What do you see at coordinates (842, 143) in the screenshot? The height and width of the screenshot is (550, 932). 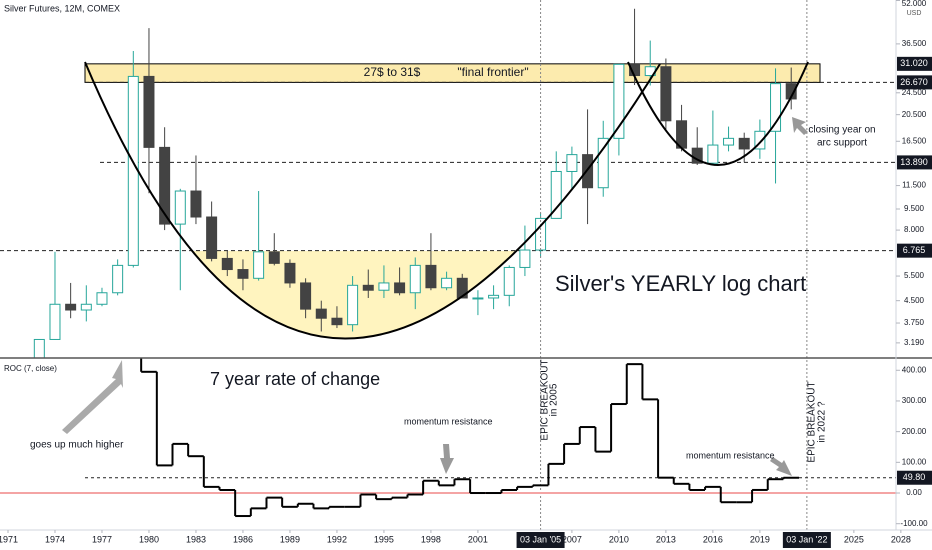 I see `annotation: arc support` at bounding box center [842, 143].